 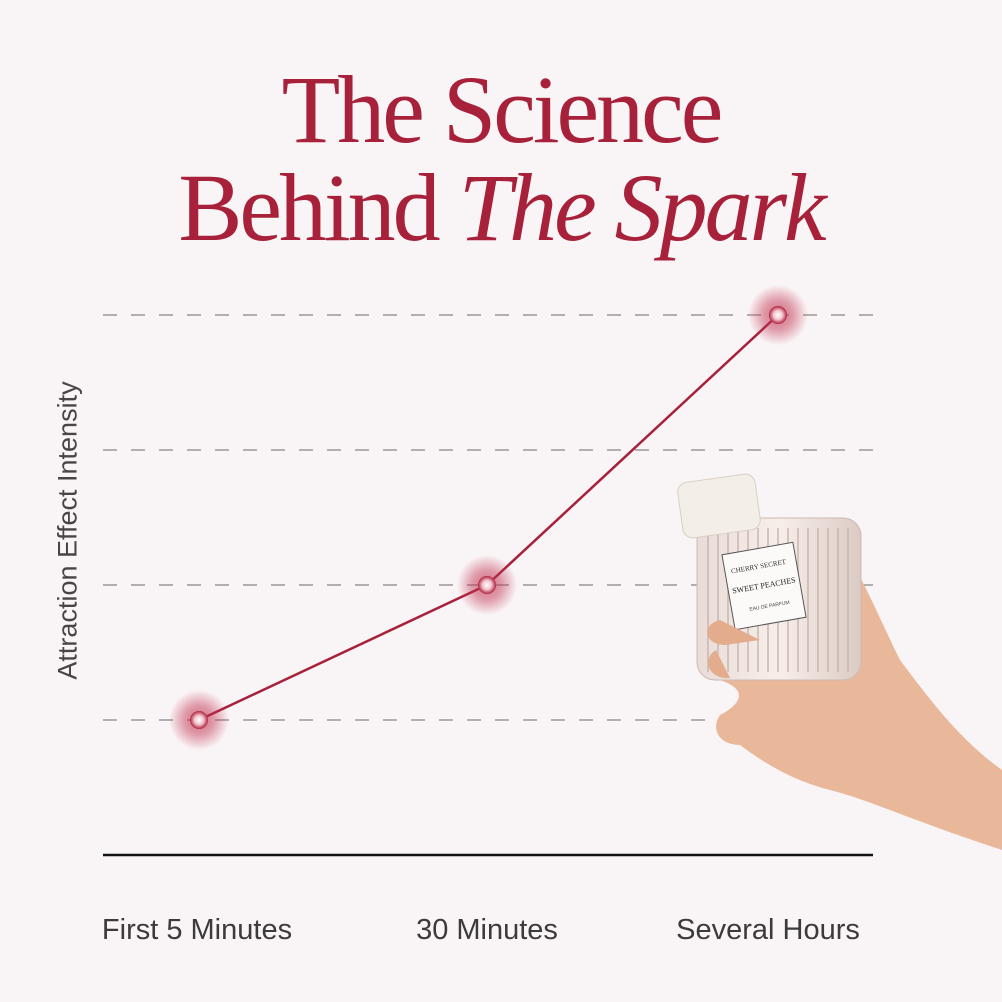 I want to click on y-axis-label: Attraction Effect Intensity, so click(x=67, y=530).